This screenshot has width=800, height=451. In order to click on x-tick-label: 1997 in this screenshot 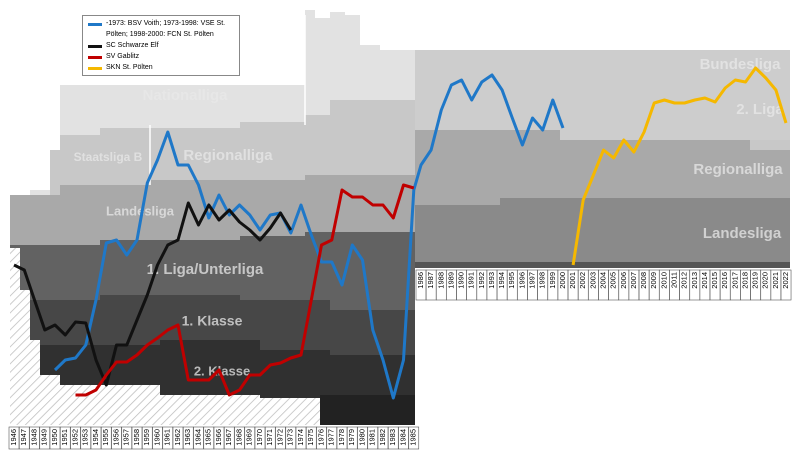, I will do `click(532, 280)`.